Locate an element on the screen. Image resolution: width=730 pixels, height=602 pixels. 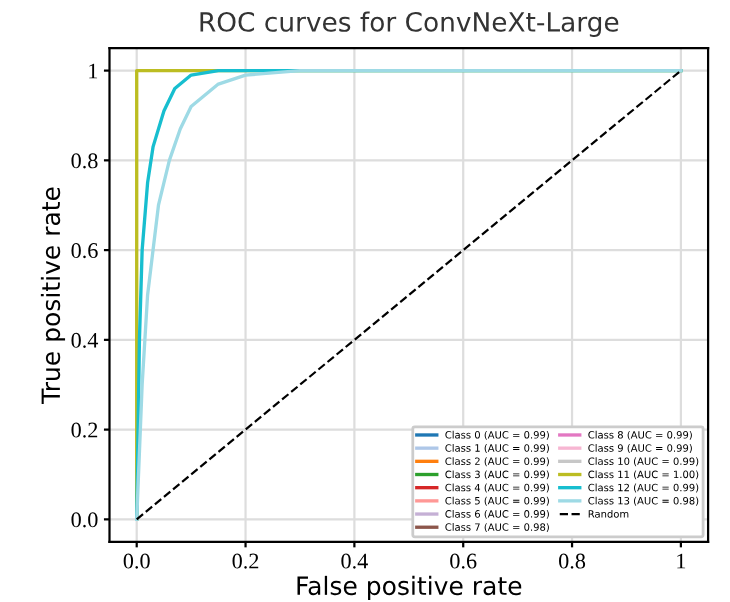
x-tick-label: 0.8 is located at coordinates (572, 561).